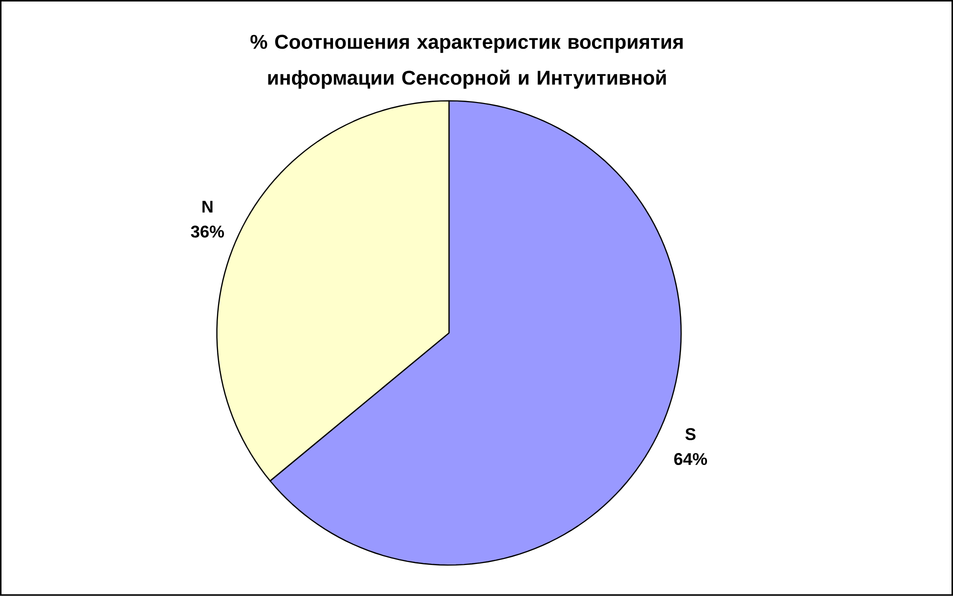 This screenshot has width=953, height=596. I want to click on slice-label: S, so click(690, 434).